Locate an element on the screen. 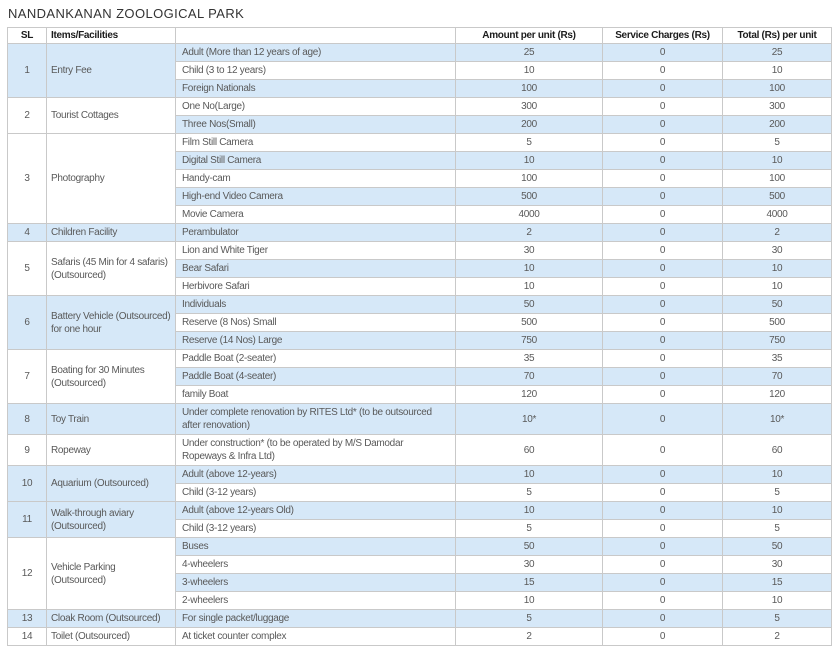 The width and height of the screenshot is (837, 655). amount-cell: 60 is located at coordinates (529, 450).